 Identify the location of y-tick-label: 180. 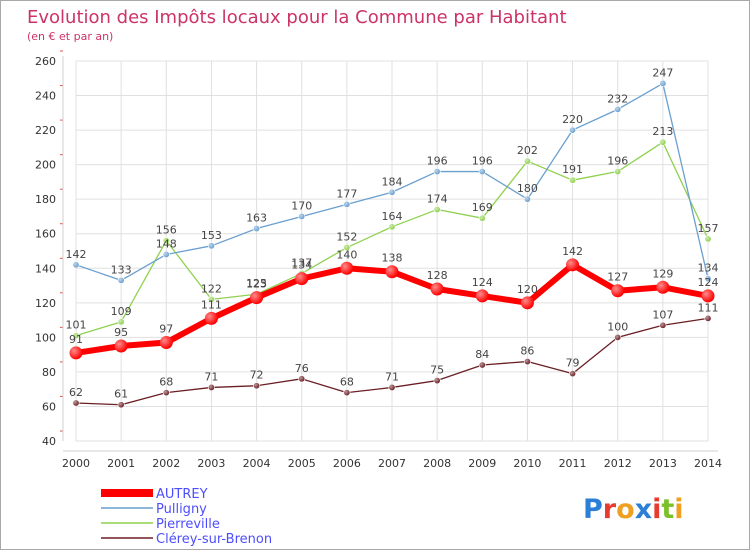
(45, 199).